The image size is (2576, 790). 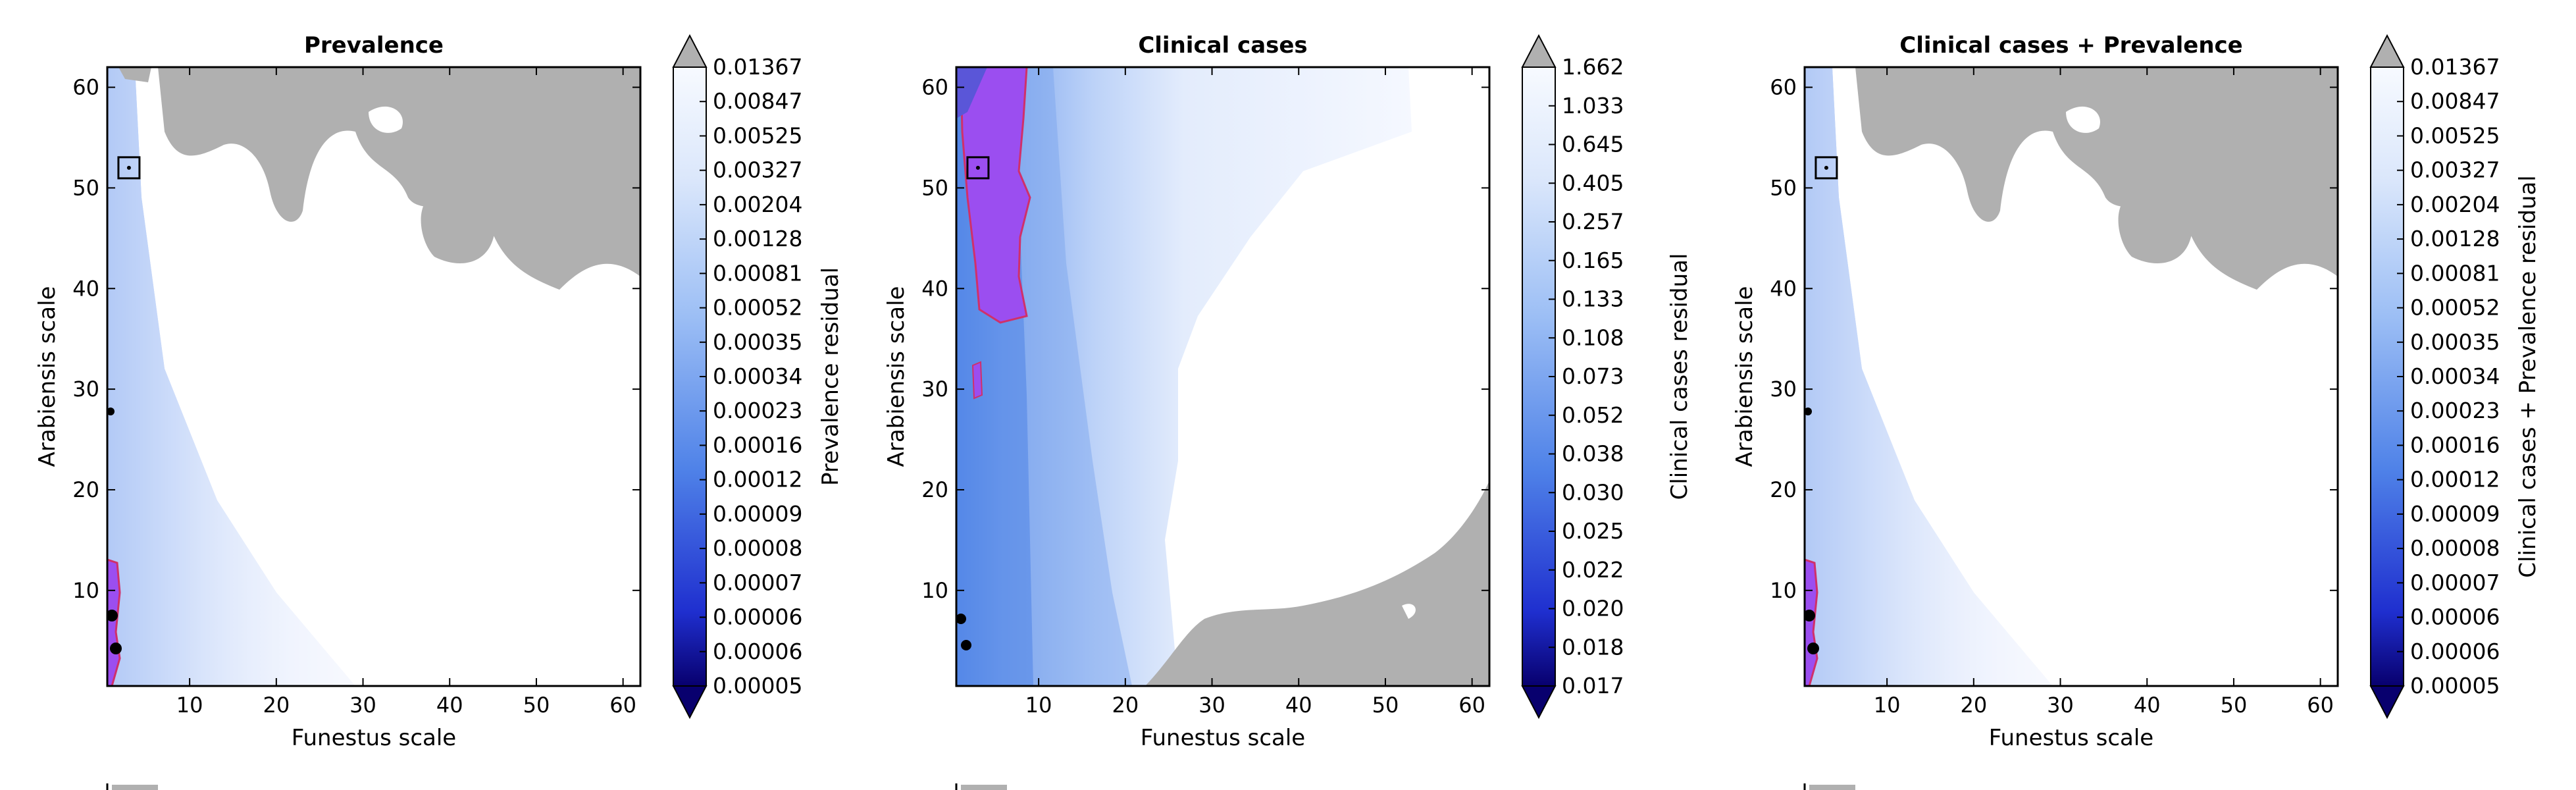 I want to click on colorbar-tick-label: 0.00035, so click(x=2455, y=342).